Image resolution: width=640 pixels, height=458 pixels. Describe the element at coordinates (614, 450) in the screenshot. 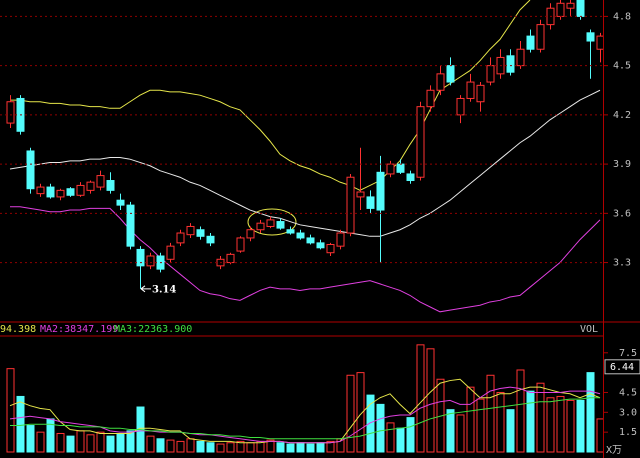

I see `volume-unit: X万` at that location.